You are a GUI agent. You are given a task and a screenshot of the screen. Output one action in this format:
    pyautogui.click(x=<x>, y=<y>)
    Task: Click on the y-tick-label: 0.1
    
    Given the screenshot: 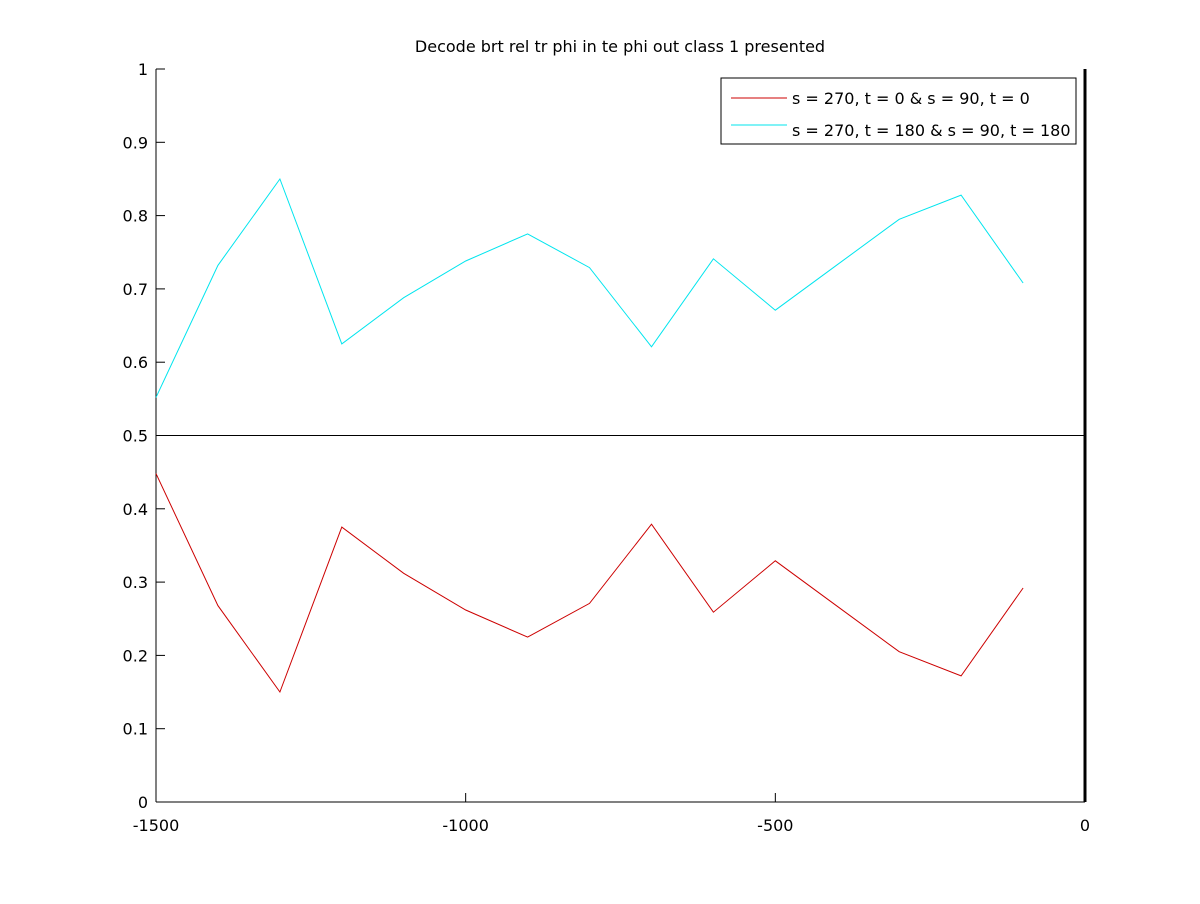 What is the action you would take?
    pyautogui.click(x=135, y=729)
    